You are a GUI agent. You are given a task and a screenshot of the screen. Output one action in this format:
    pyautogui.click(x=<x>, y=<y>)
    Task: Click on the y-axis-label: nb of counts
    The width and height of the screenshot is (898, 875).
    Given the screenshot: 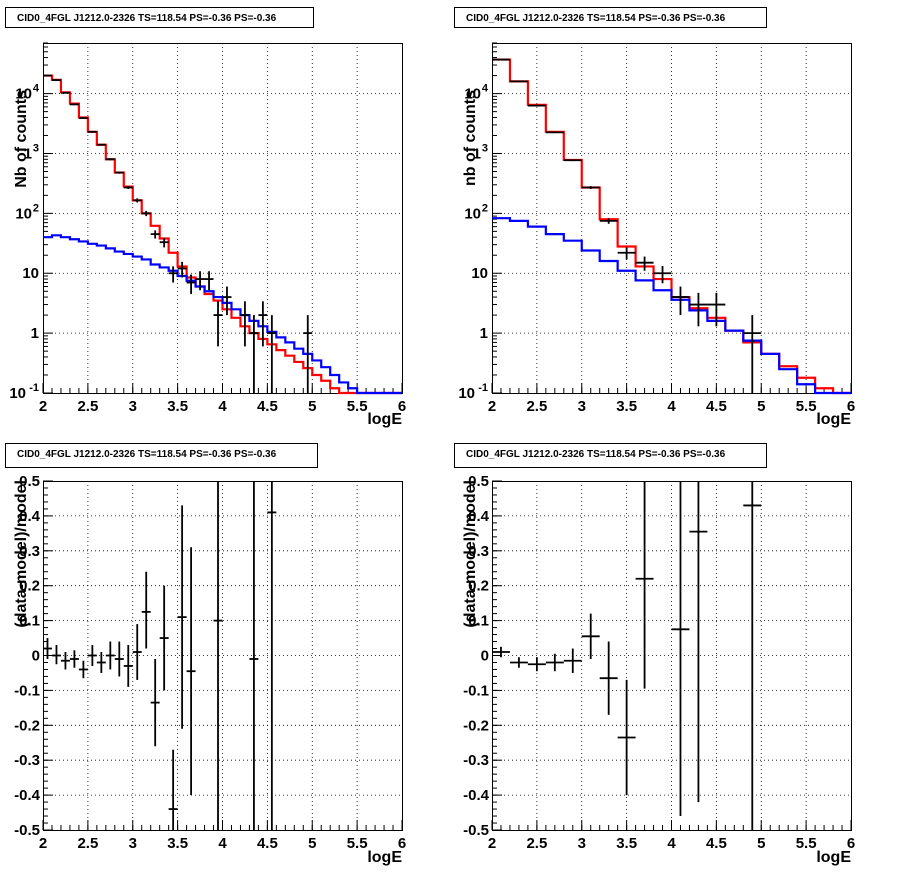 What is the action you would take?
    pyautogui.click(x=470, y=138)
    